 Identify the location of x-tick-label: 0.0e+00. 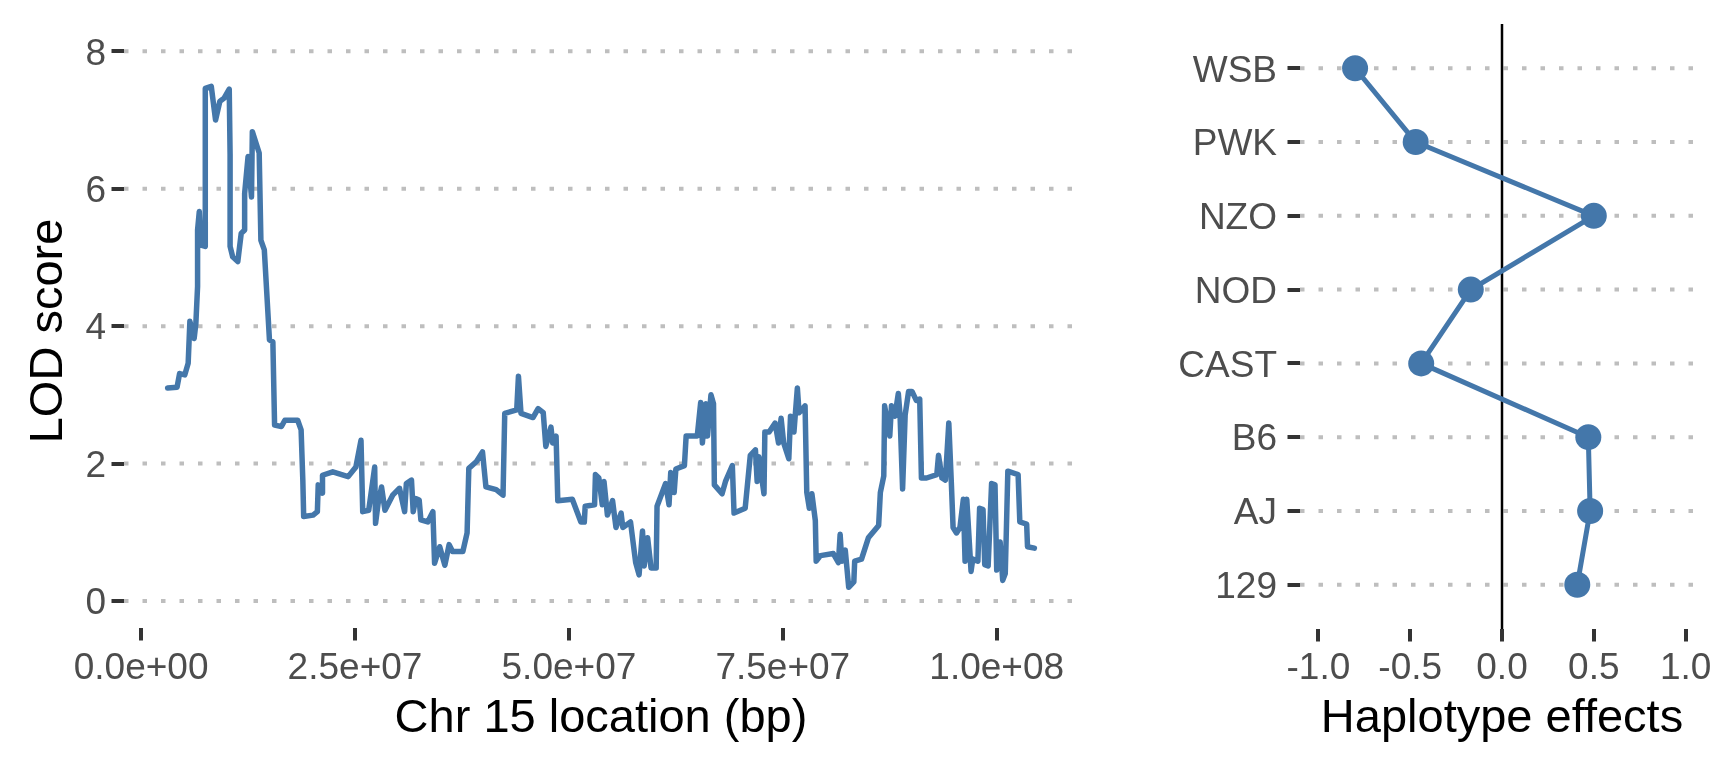
(141, 666).